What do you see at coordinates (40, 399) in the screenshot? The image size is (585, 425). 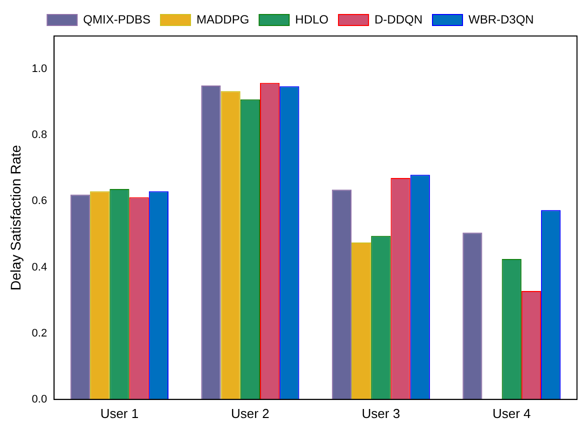 I see `y-tick-label: 0.0` at bounding box center [40, 399].